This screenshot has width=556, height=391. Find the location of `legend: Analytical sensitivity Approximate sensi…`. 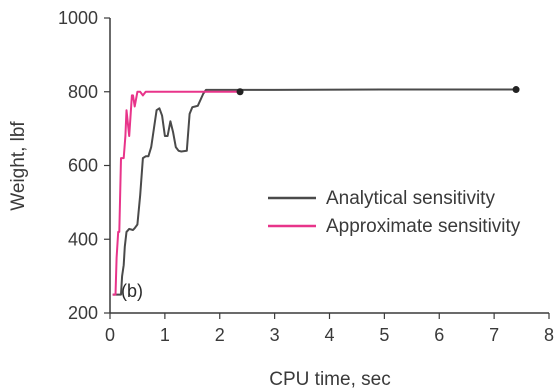

legend: Analytical sensitivity Approximate sensi… is located at coordinates (394, 212).